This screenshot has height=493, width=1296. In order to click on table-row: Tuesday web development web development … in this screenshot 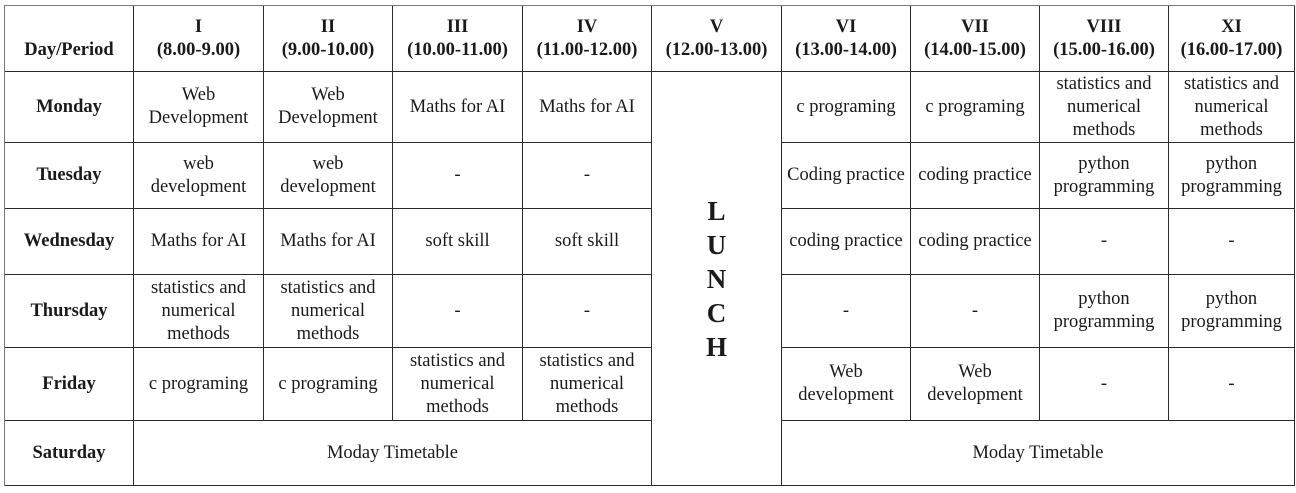, I will do `click(650, 176)`.